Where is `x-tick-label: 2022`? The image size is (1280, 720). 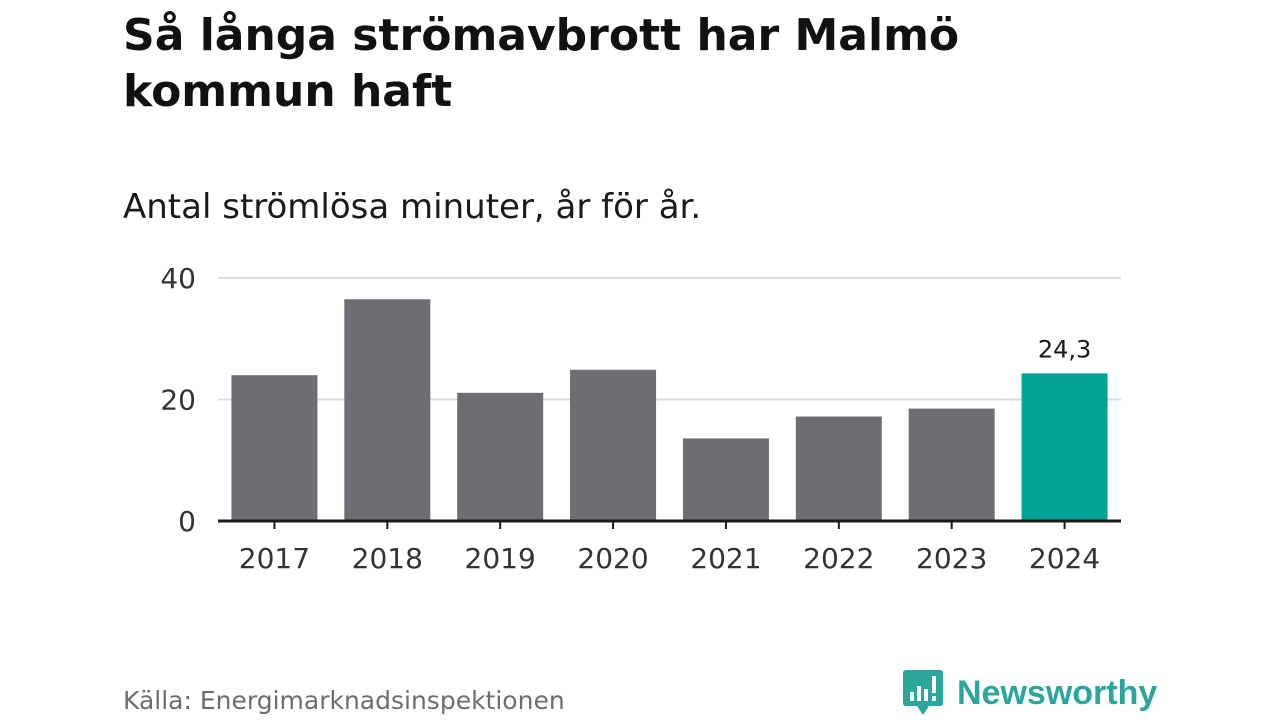 x-tick-label: 2022 is located at coordinates (838, 558).